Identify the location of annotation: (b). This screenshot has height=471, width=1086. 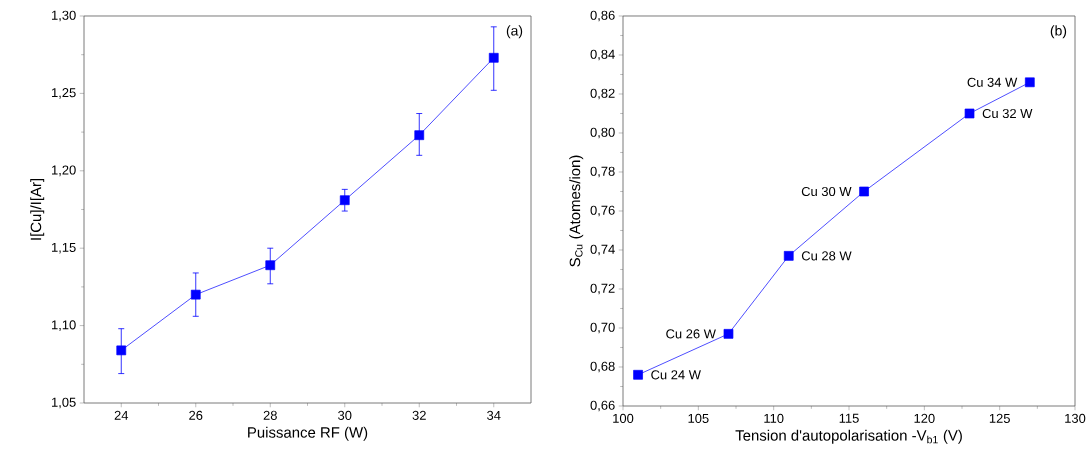
(1058, 32).